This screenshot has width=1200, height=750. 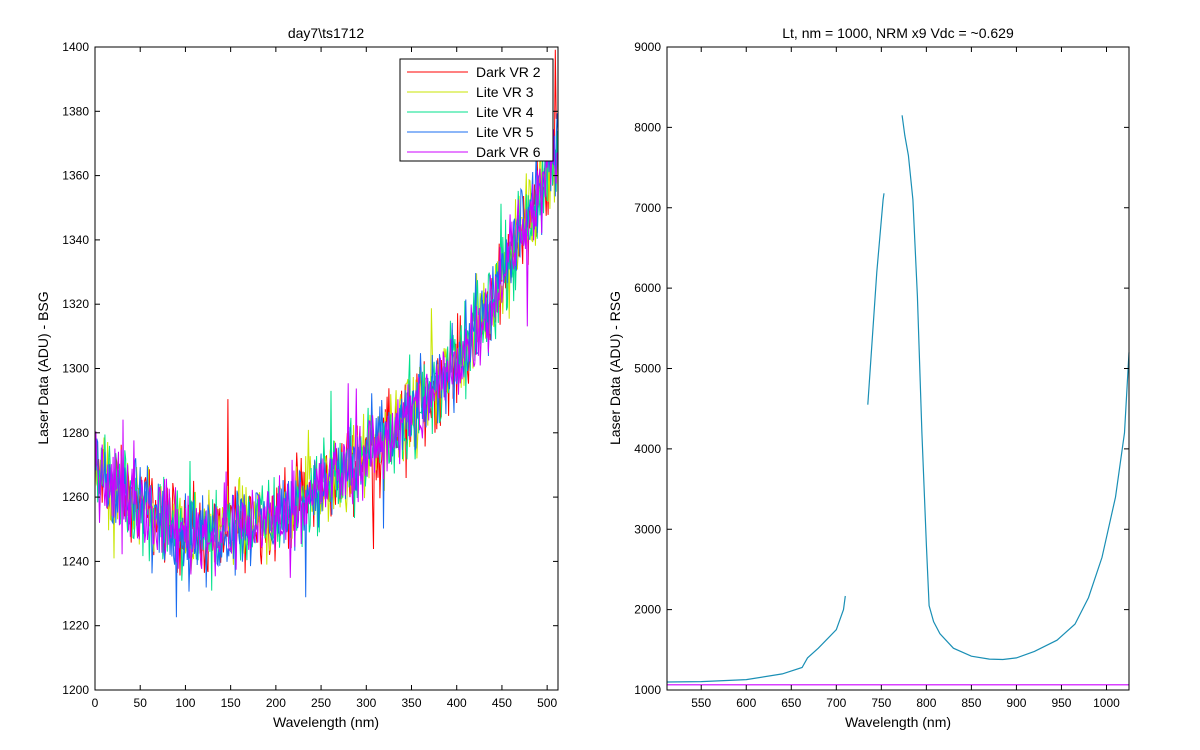 What do you see at coordinates (231, 703) in the screenshot?
I see `x-tick-label: 150` at bounding box center [231, 703].